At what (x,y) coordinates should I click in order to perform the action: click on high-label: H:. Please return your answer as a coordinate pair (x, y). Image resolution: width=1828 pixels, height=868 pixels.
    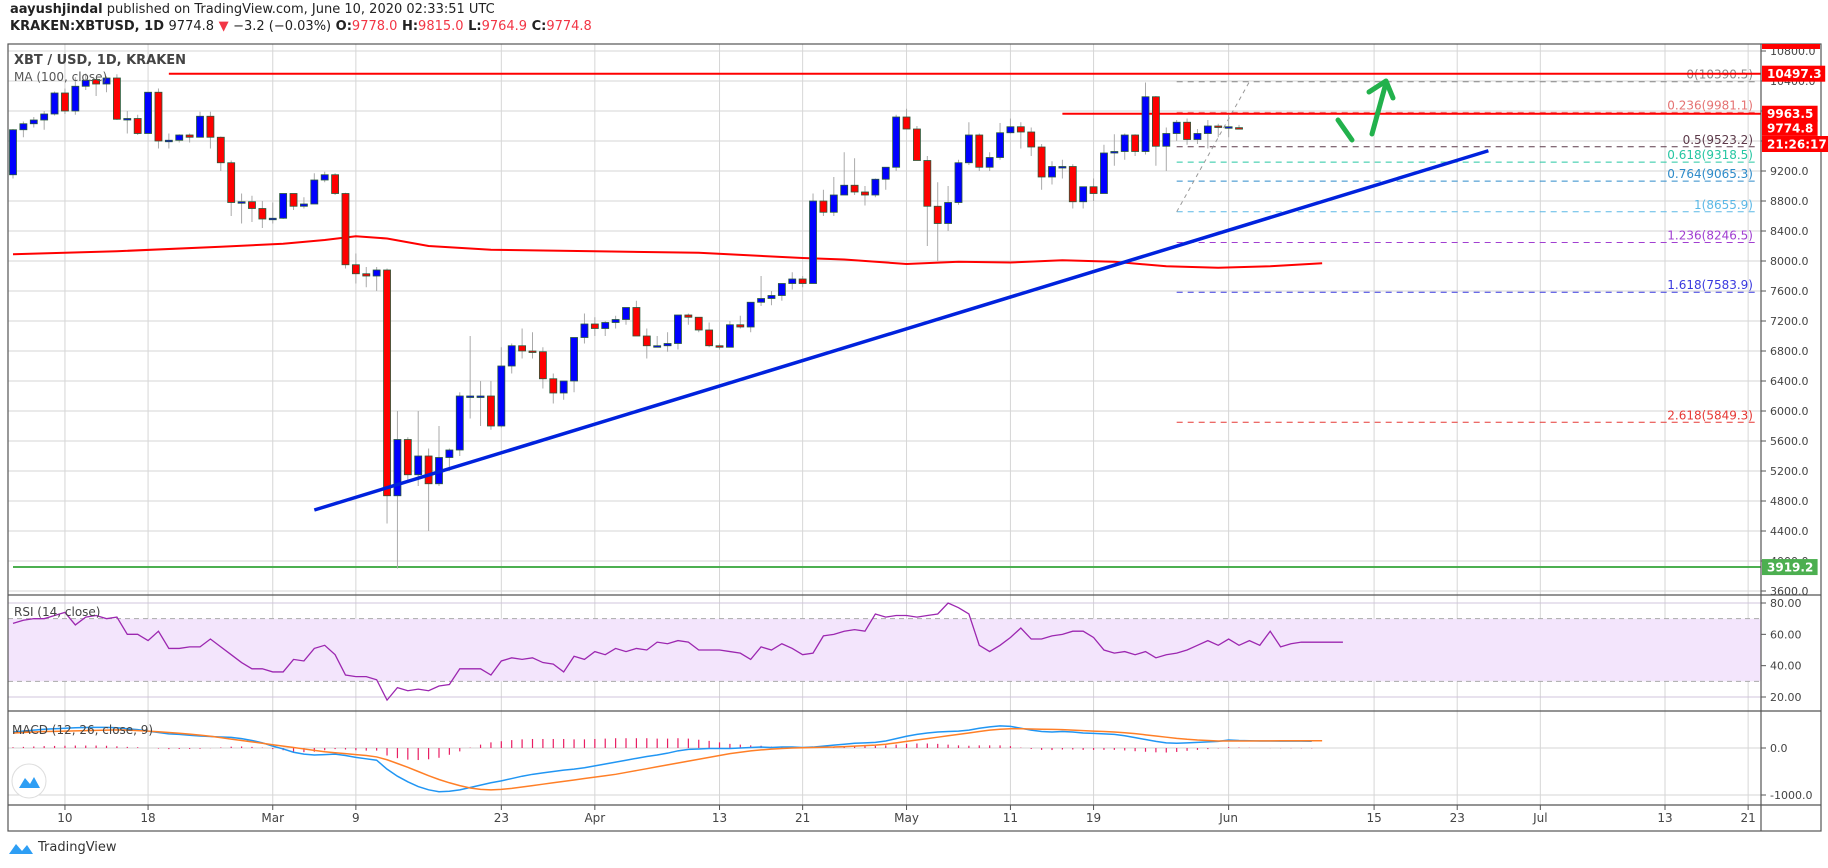
    Looking at the image, I should click on (410, 26).